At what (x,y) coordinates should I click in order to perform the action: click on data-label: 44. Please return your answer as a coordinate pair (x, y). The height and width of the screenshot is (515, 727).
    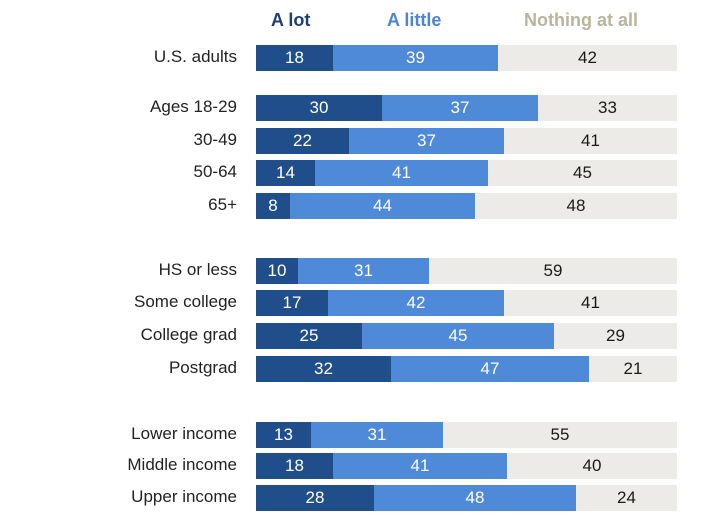
    Looking at the image, I should click on (382, 205).